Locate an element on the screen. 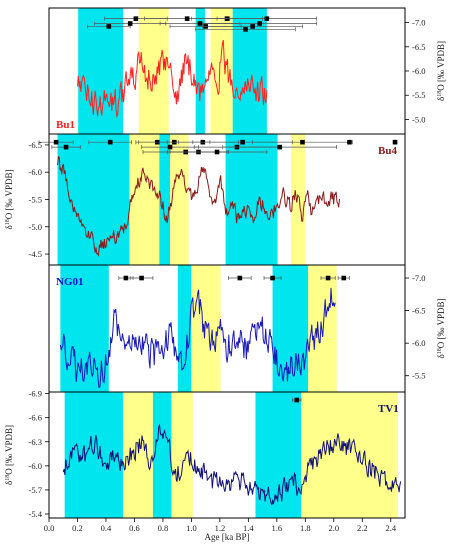 This screenshot has height=550, width=455. core-label: TV1 is located at coordinates (388, 409).